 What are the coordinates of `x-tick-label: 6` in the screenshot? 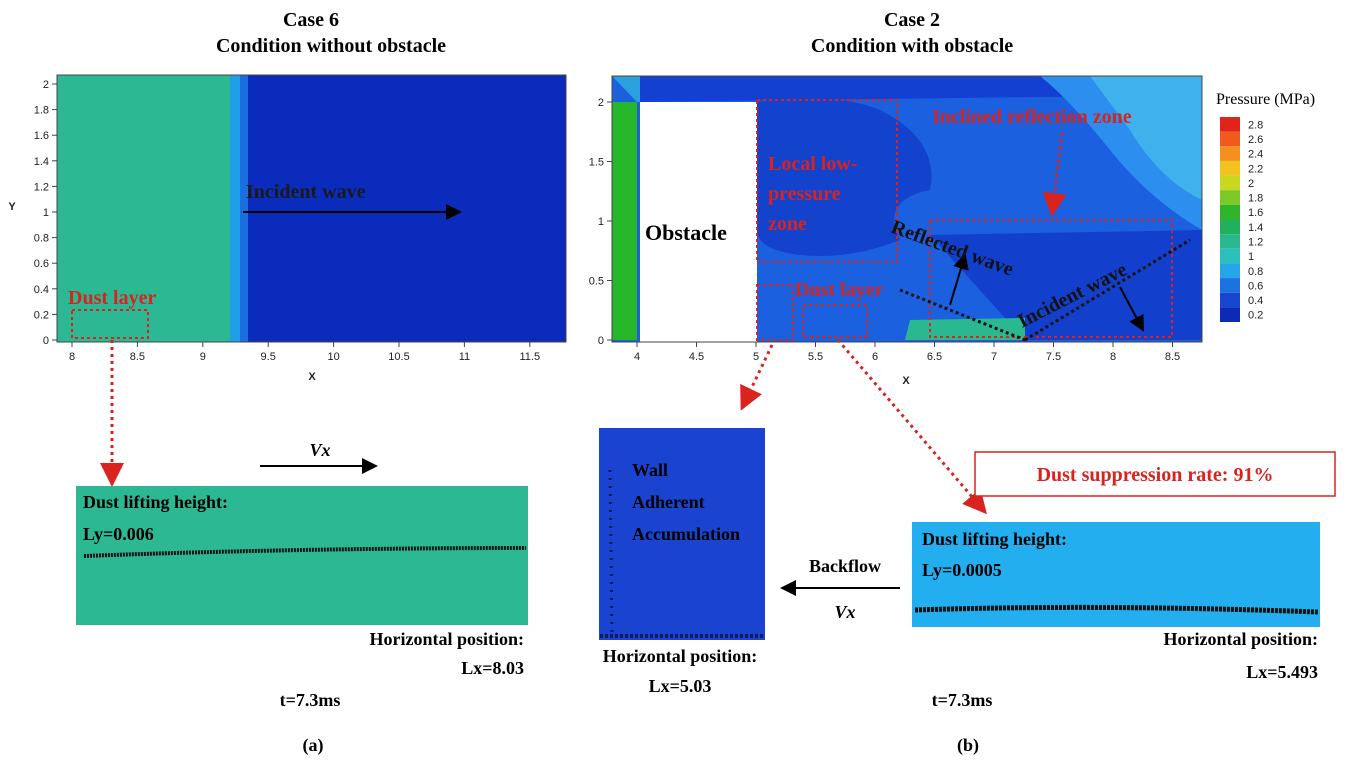 It's located at (875, 357).